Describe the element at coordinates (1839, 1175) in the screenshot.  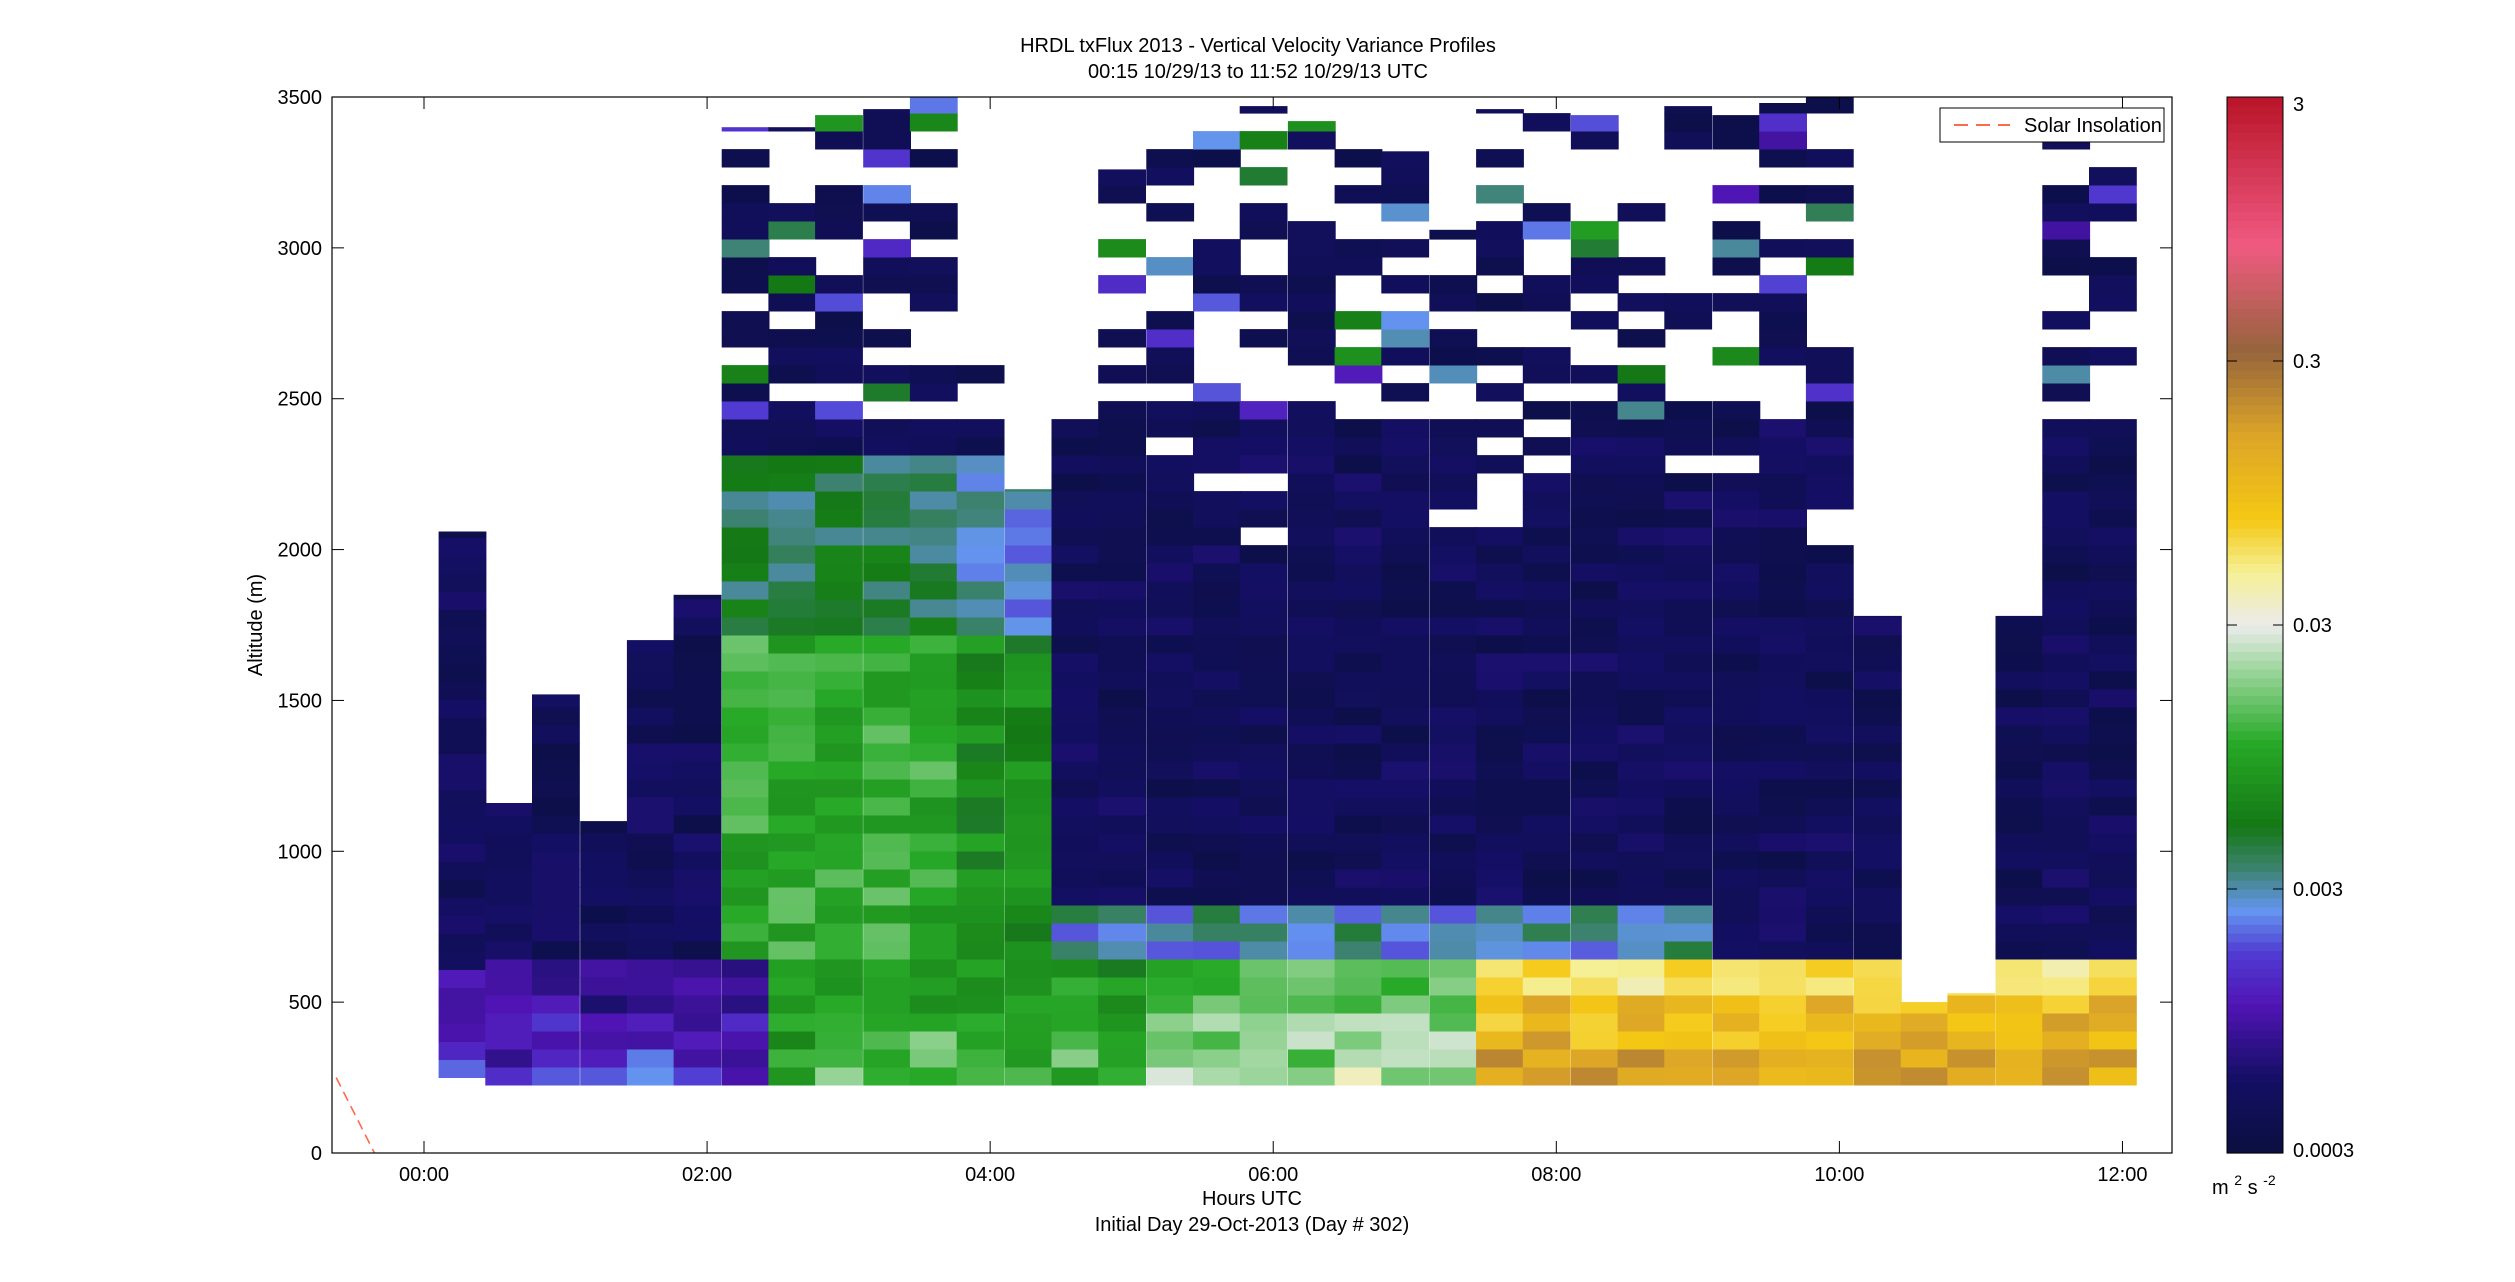
I see `x-tick-label: 10:00` at that location.